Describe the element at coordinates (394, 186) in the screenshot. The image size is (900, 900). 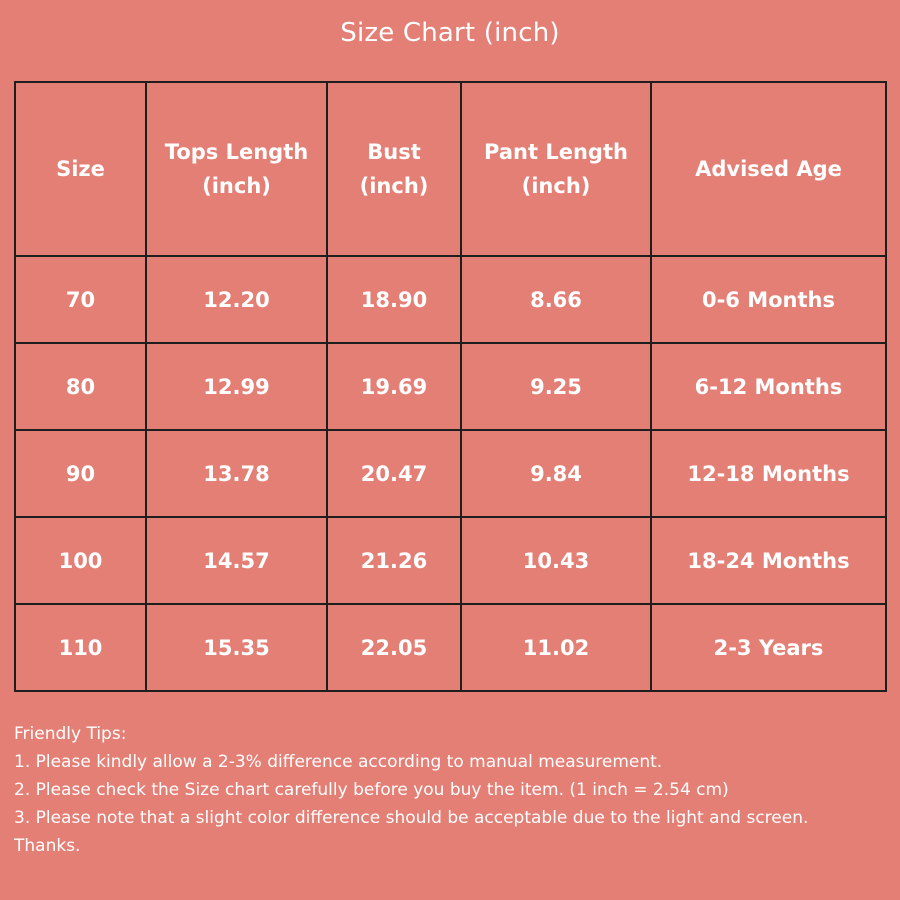
I see `header-bust-unit: (inch)` at that location.